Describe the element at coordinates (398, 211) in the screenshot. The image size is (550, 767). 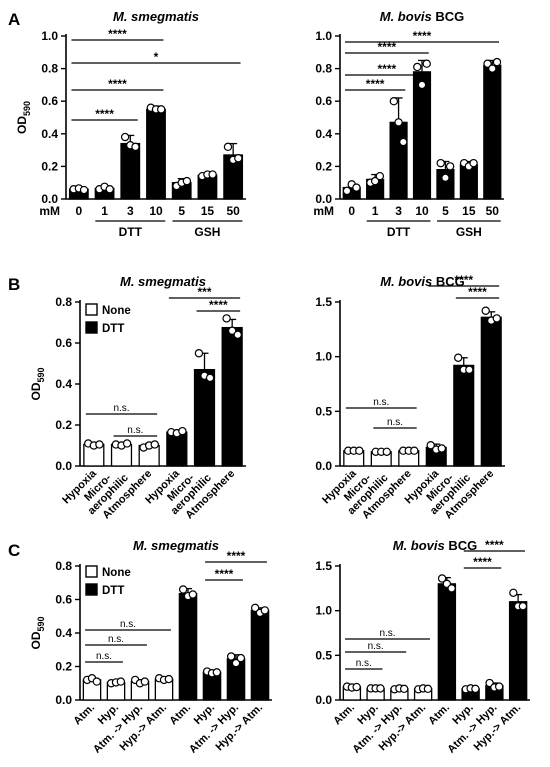
I see `x-tick-label: 3` at that location.